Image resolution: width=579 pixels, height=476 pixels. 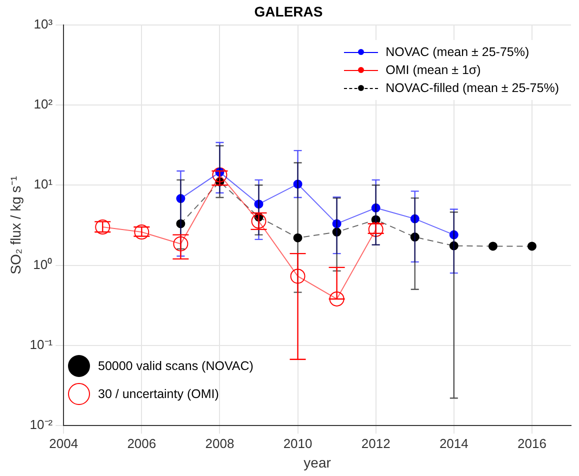 What do you see at coordinates (15, 225) in the screenshot?
I see `y-axis-title: SO₂ flux / kg s⁻¹` at bounding box center [15, 225].